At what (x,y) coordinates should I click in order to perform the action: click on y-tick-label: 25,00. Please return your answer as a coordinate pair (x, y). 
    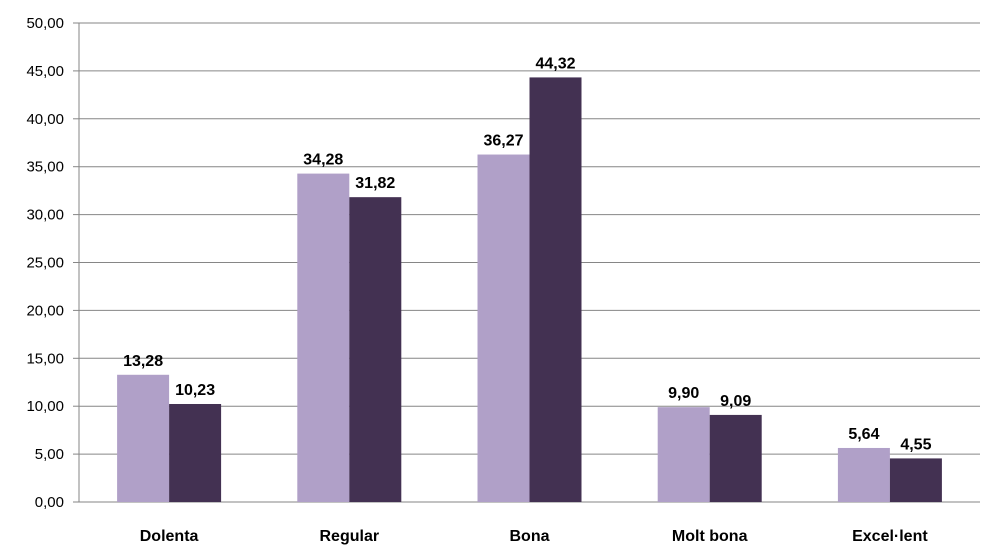
    Looking at the image, I should click on (45, 263).